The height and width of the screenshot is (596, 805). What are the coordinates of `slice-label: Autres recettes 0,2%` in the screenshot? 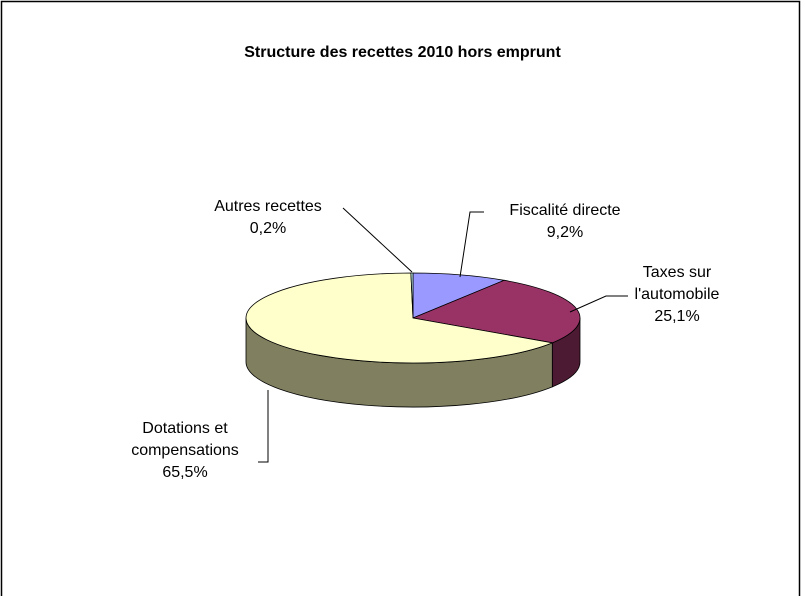 It's located at (268, 218).